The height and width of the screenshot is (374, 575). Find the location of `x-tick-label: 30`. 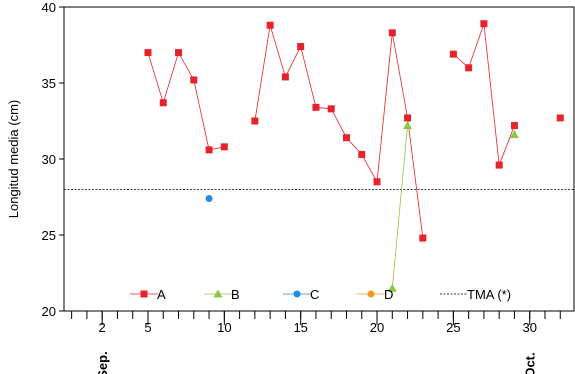

x-tick-label: 30 is located at coordinates (529, 327).